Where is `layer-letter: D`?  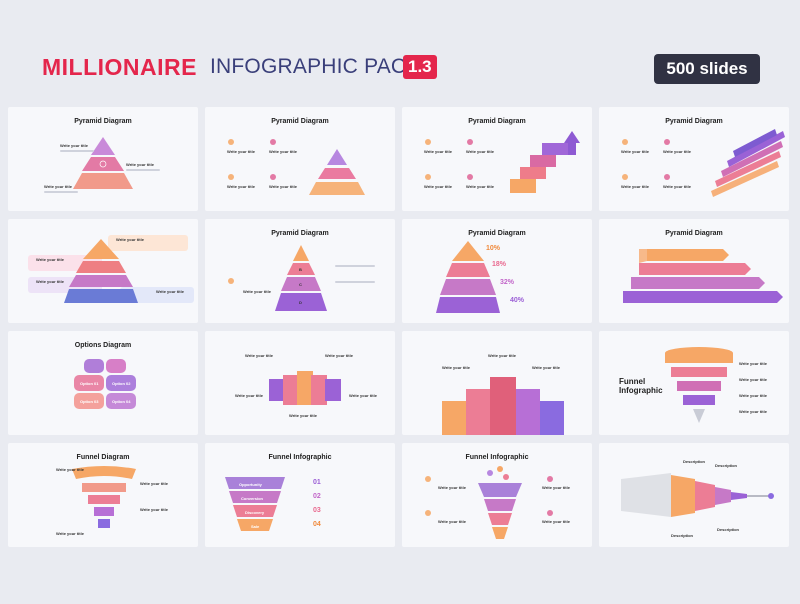 layer-letter: D is located at coordinates (300, 302).